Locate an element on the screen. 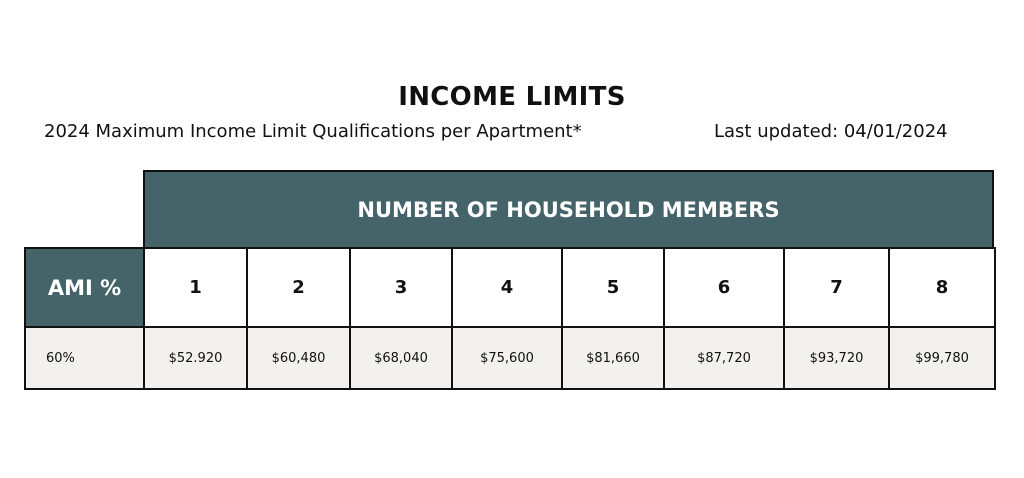 Image resolution: width=1024 pixels, height=478 pixels. income-limit-cell: $68,040 is located at coordinates (401, 358).